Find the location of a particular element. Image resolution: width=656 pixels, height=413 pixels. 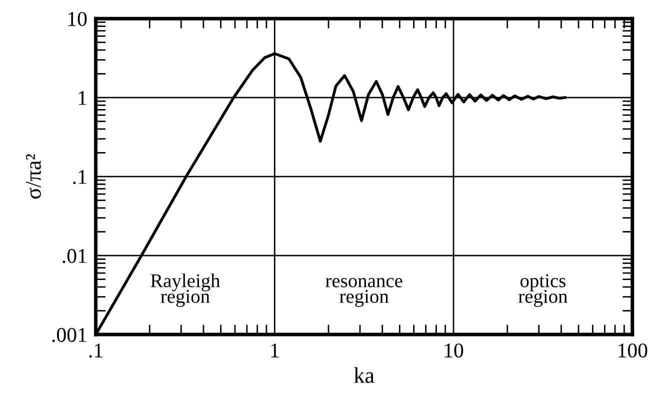

y-axis-title: σ/πa² is located at coordinates (33, 176).